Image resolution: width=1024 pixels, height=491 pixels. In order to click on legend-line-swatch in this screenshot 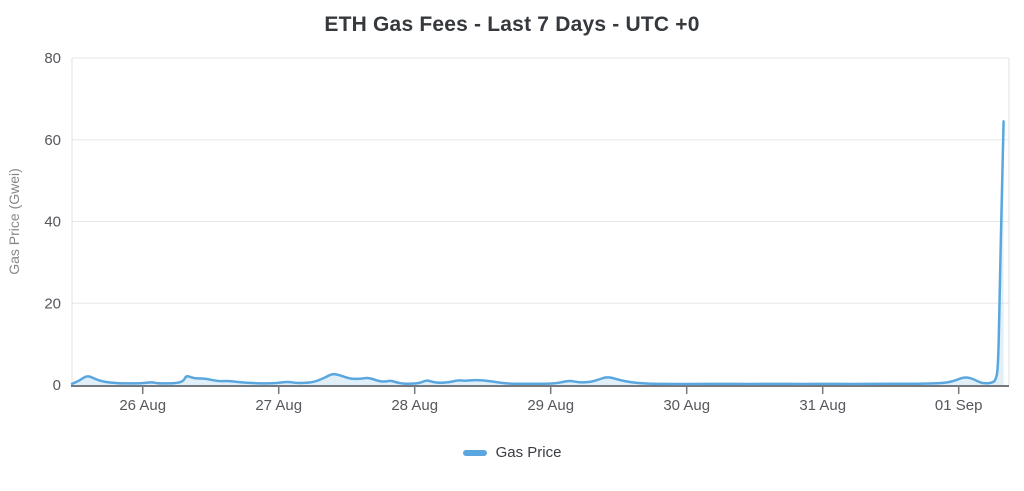, I will do `click(474, 452)`.